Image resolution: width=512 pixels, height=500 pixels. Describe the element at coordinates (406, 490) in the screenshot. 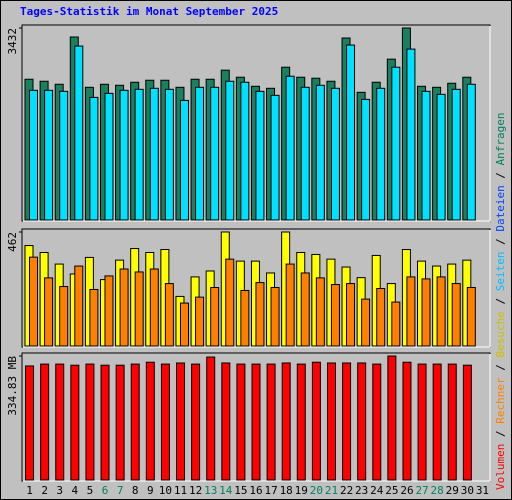

I see `x-tick-label: 26` at that location.